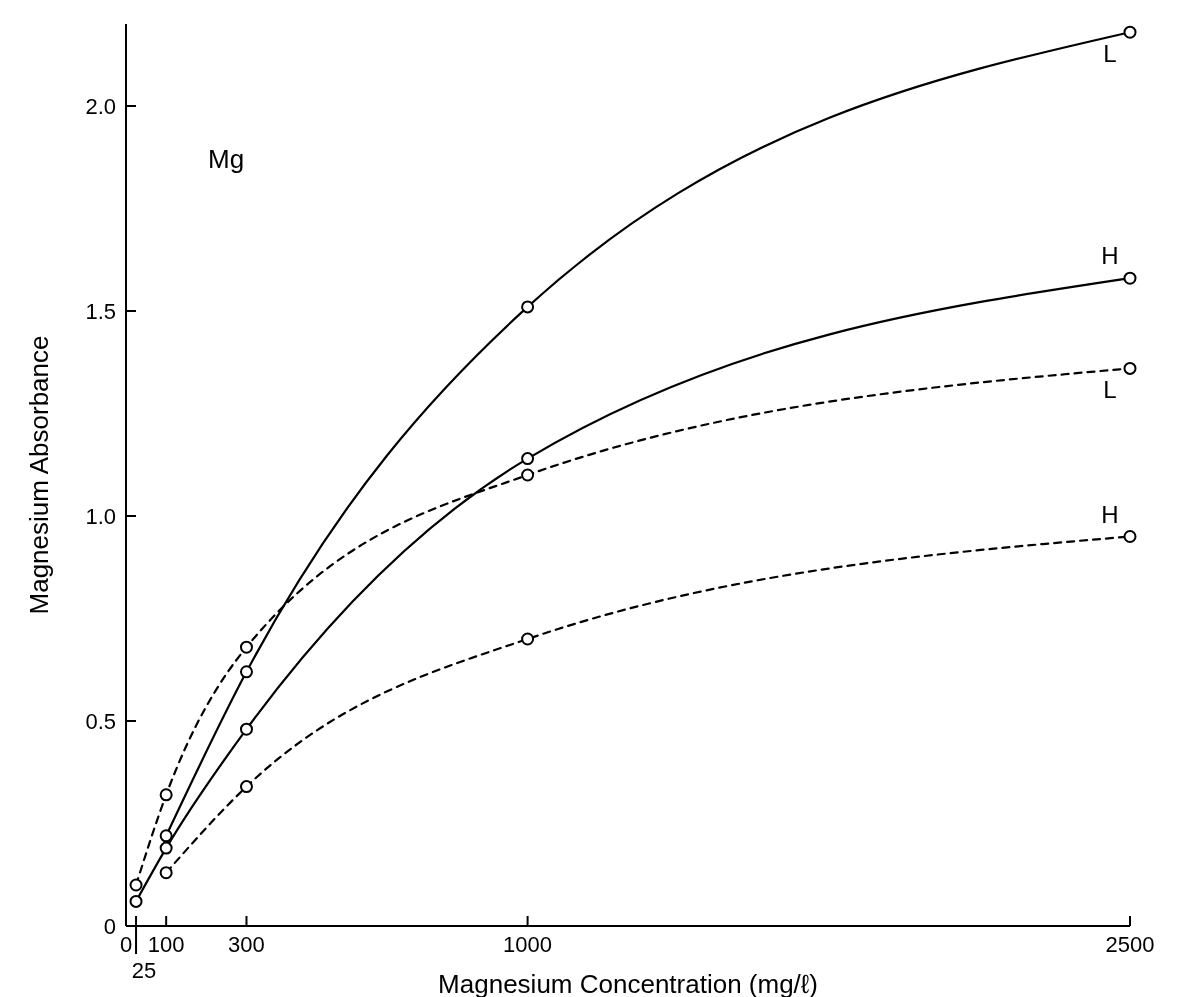 Image resolution: width=1177 pixels, height=997 pixels. What do you see at coordinates (226, 159) in the screenshot?
I see `annotation: Mg` at bounding box center [226, 159].